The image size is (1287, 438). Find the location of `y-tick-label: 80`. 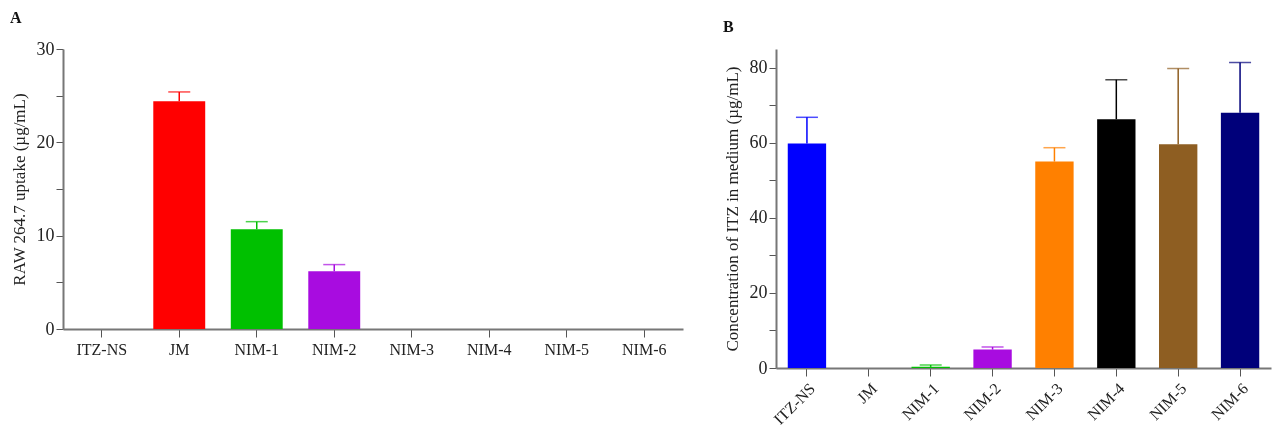

y-tick-label: 80 is located at coordinates (758, 67).